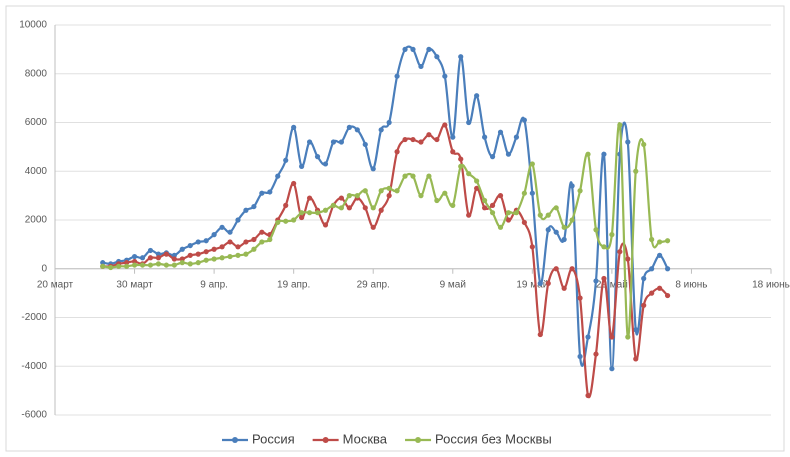  What do you see at coordinates (36, 122) in the screenshot?
I see `y-tick-label: 6000` at bounding box center [36, 122].